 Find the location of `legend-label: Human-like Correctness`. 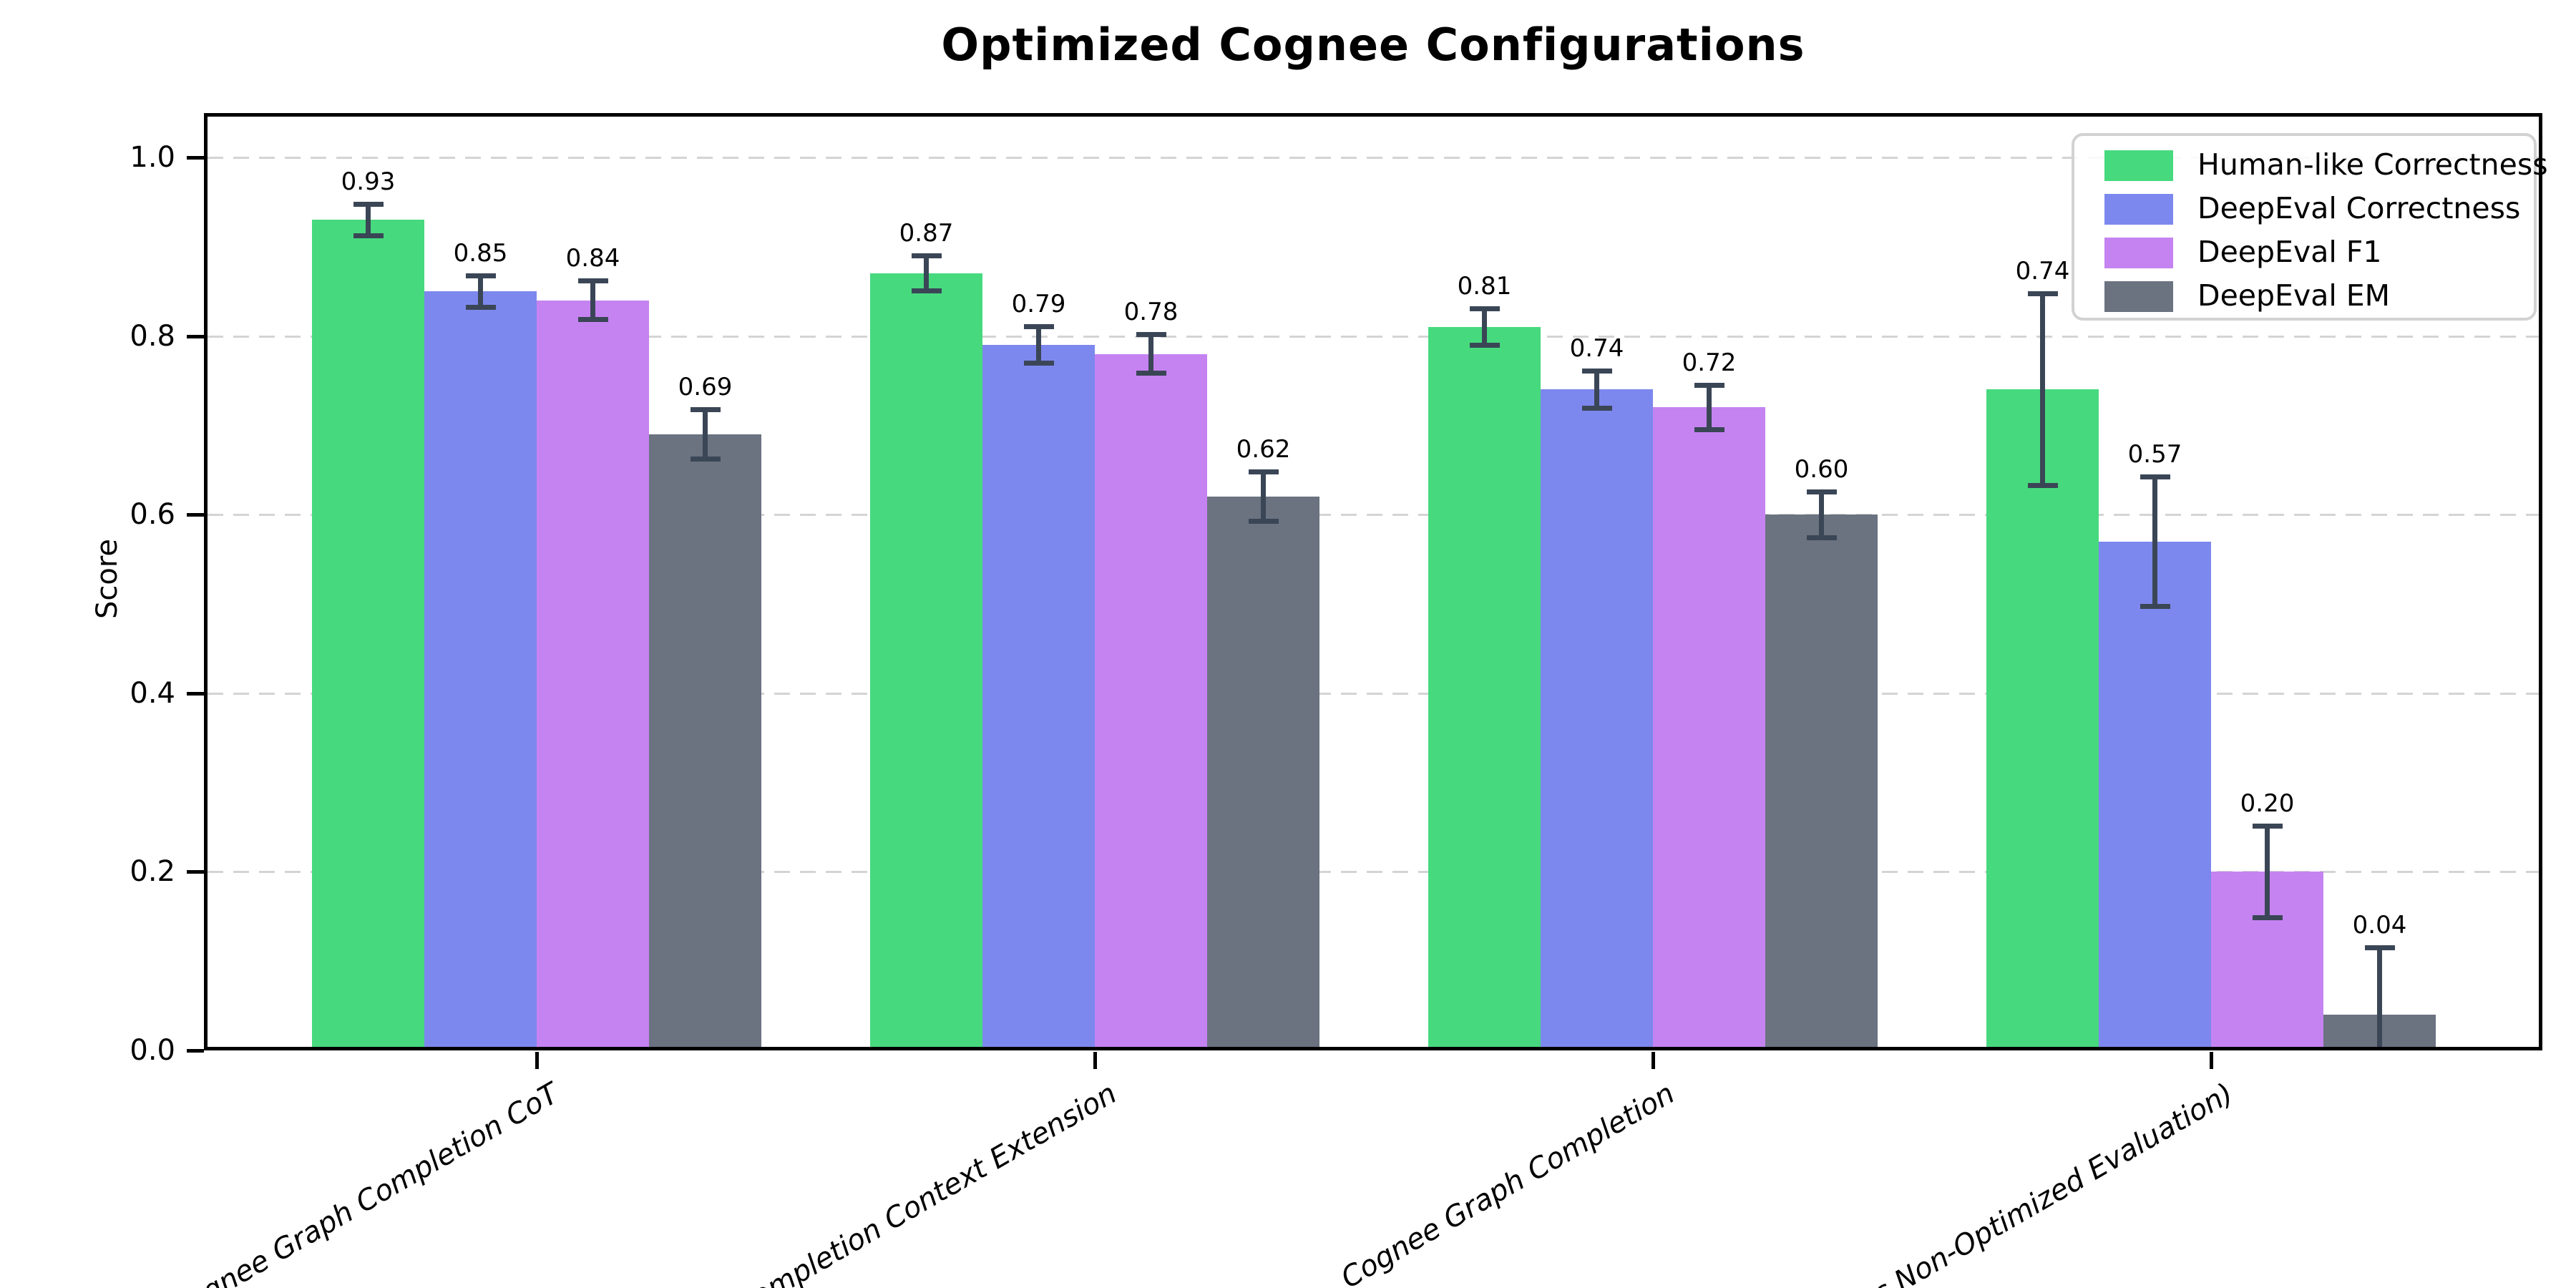

legend-label: Human-like Correctness is located at coordinates (2372, 164).